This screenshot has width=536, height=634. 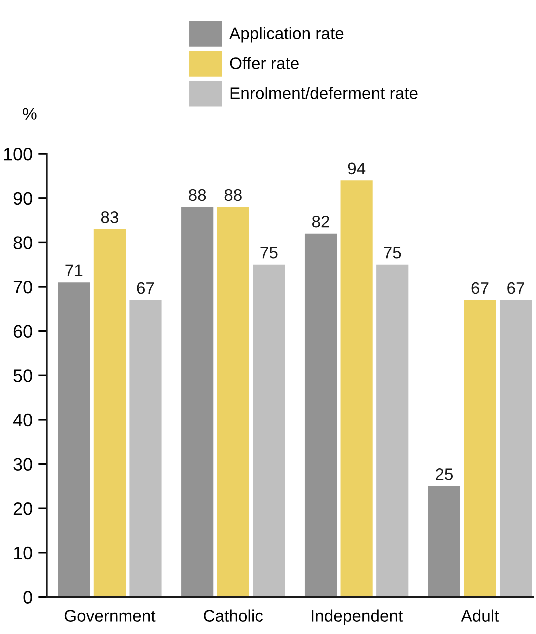 What do you see at coordinates (23, 376) in the screenshot?
I see `y-tick-label: 50` at bounding box center [23, 376].